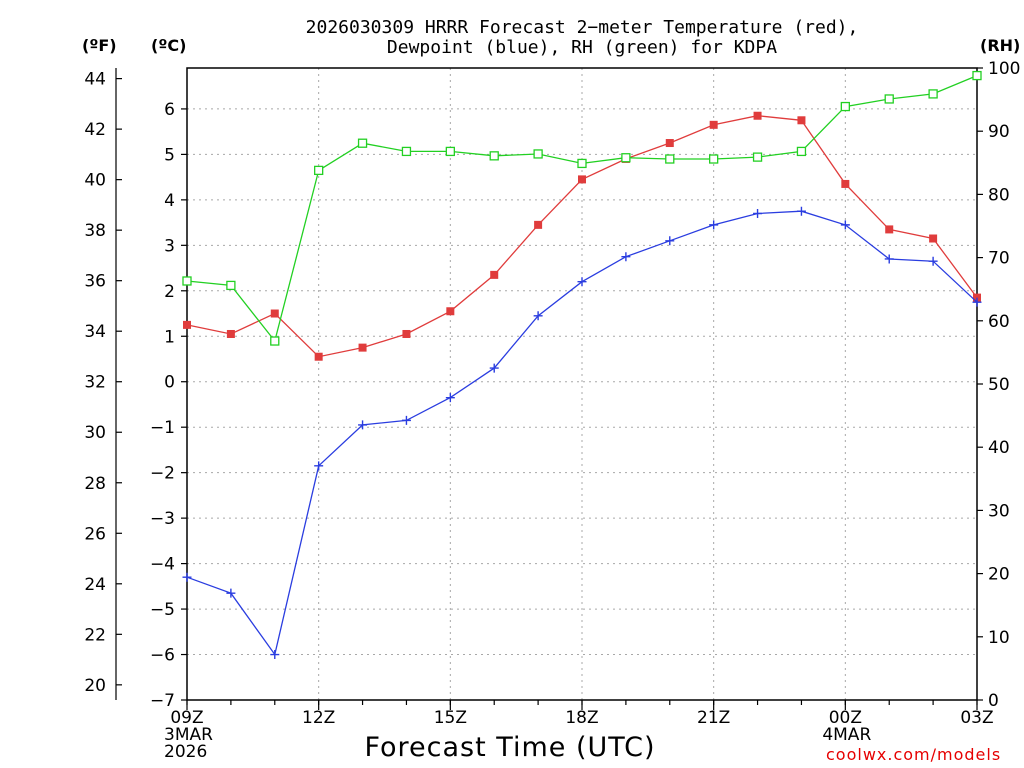 This screenshot has height=768, width=1024. What do you see at coordinates (169, 45) in the screenshot?
I see `celsius-unit-label: (ºC)` at bounding box center [169, 45].